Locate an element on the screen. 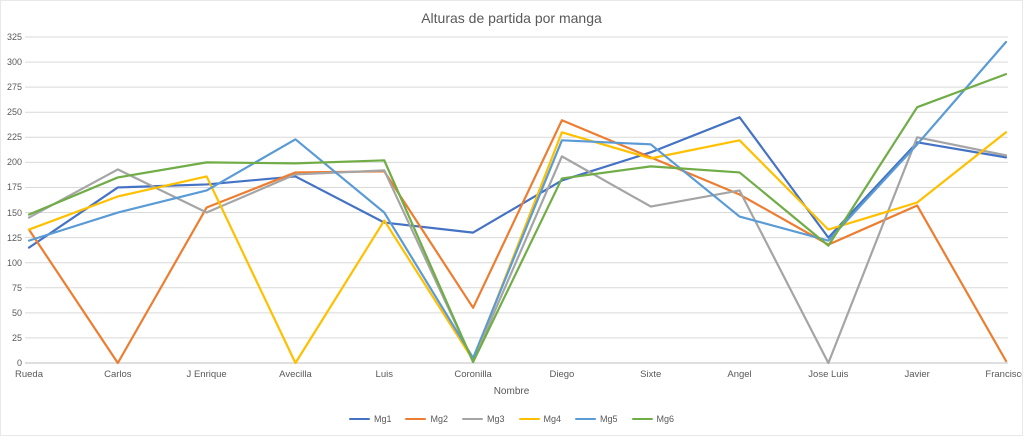 This screenshot has height=436, width=1023. y-tick-label: 0 is located at coordinates (19, 363).